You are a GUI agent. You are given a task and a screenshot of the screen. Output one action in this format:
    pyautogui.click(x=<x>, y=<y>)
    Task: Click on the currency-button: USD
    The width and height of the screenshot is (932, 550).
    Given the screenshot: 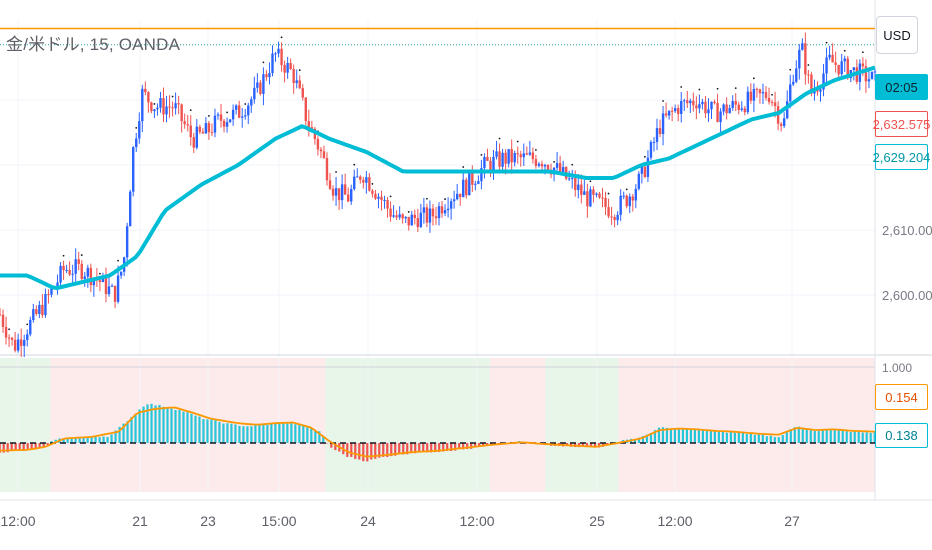 What is the action you would take?
    pyautogui.click(x=897, y=35)
    